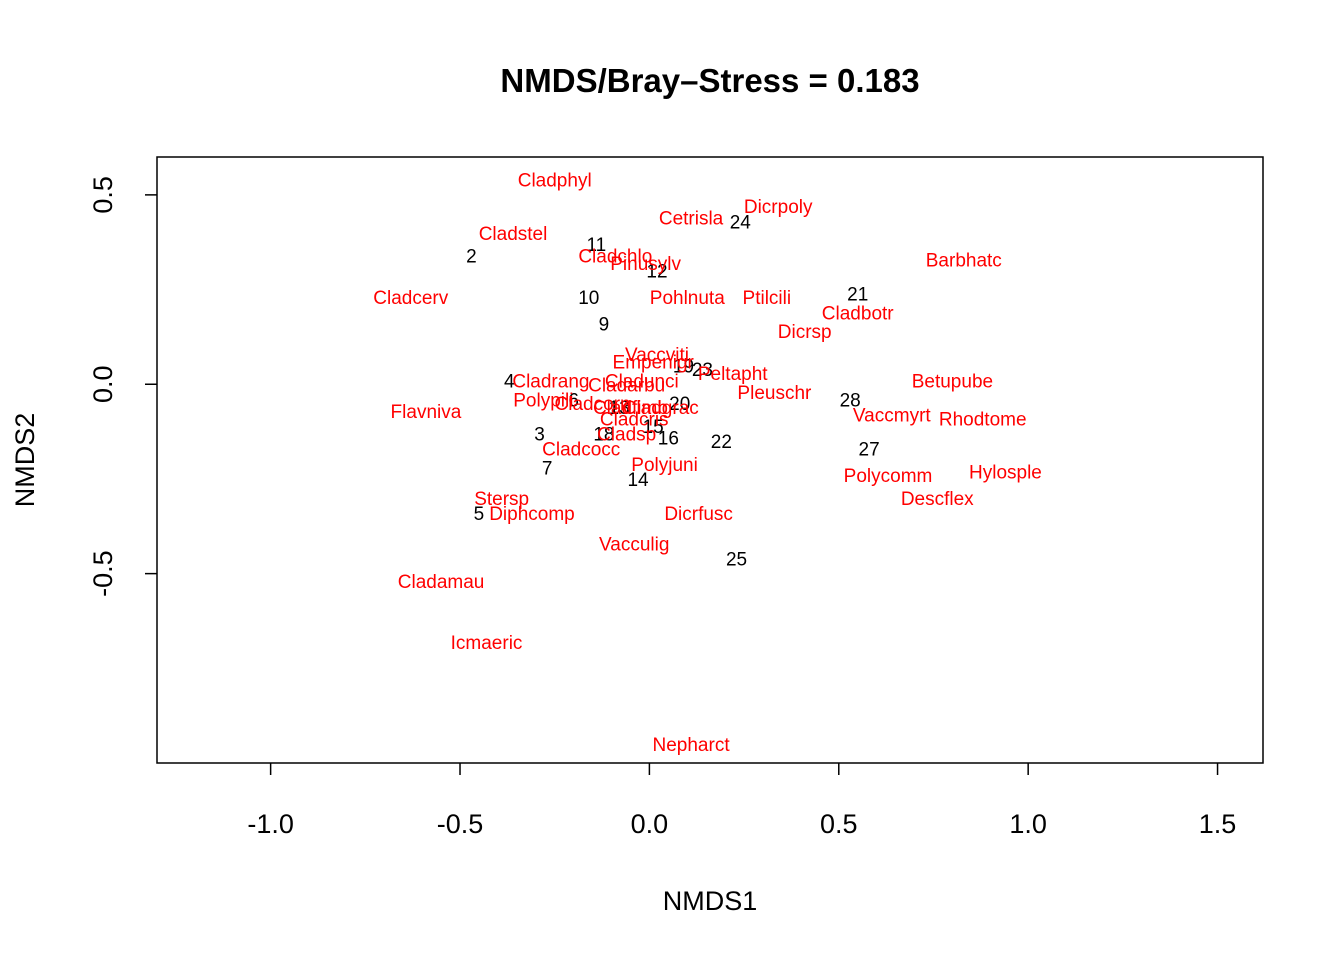 Image resolution: width=1344 pixels, height=960 pixels. Describe the element at coordinates (683, 366) in the screenshot. I see `site-label: 19` at that location.